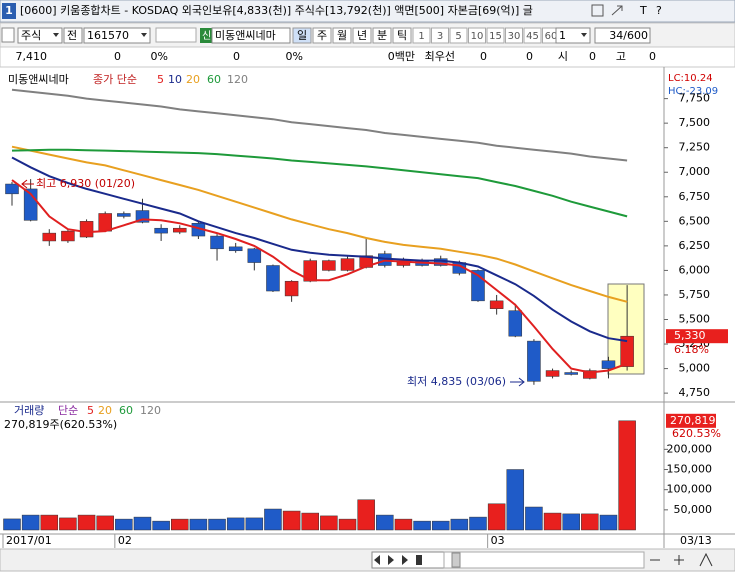  I want to click on tab-icon, so click(9, 11).